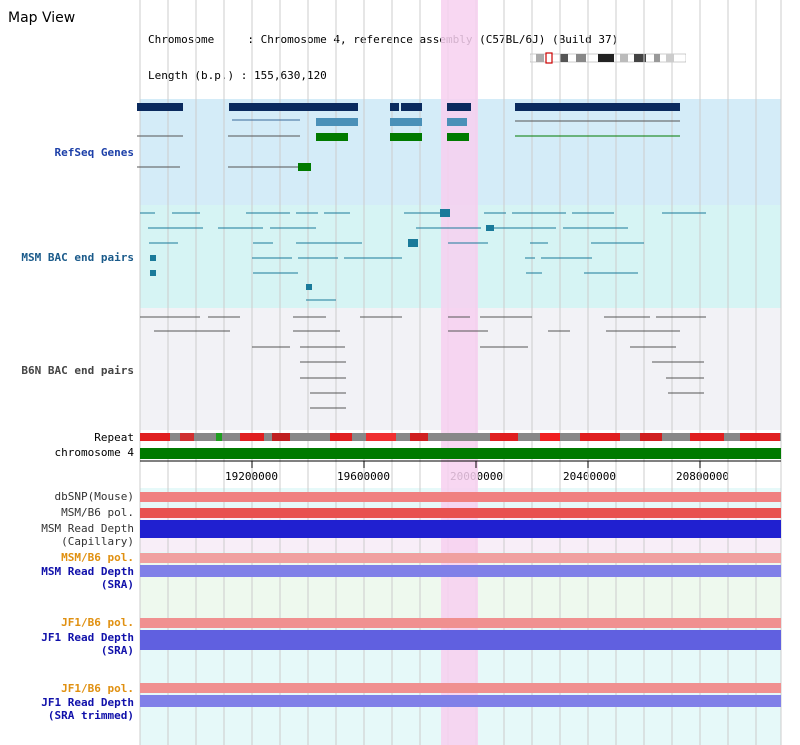 Image resolution: width=800 pixels, height=745 pixels. What do you see at coordinates (257, 147) in the screenshot?
I see `coverage-span-info: Read coverage check span : 10,000` at bounding box center [257, 147].